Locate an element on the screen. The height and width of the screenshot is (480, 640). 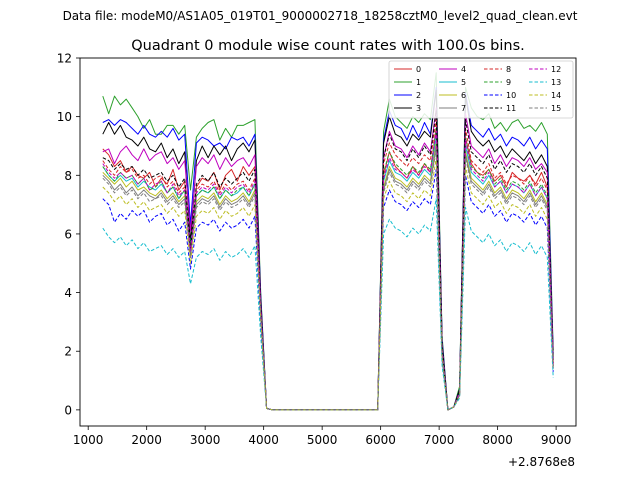
y-tick-label: 4 is located at coordinates (68, 293).